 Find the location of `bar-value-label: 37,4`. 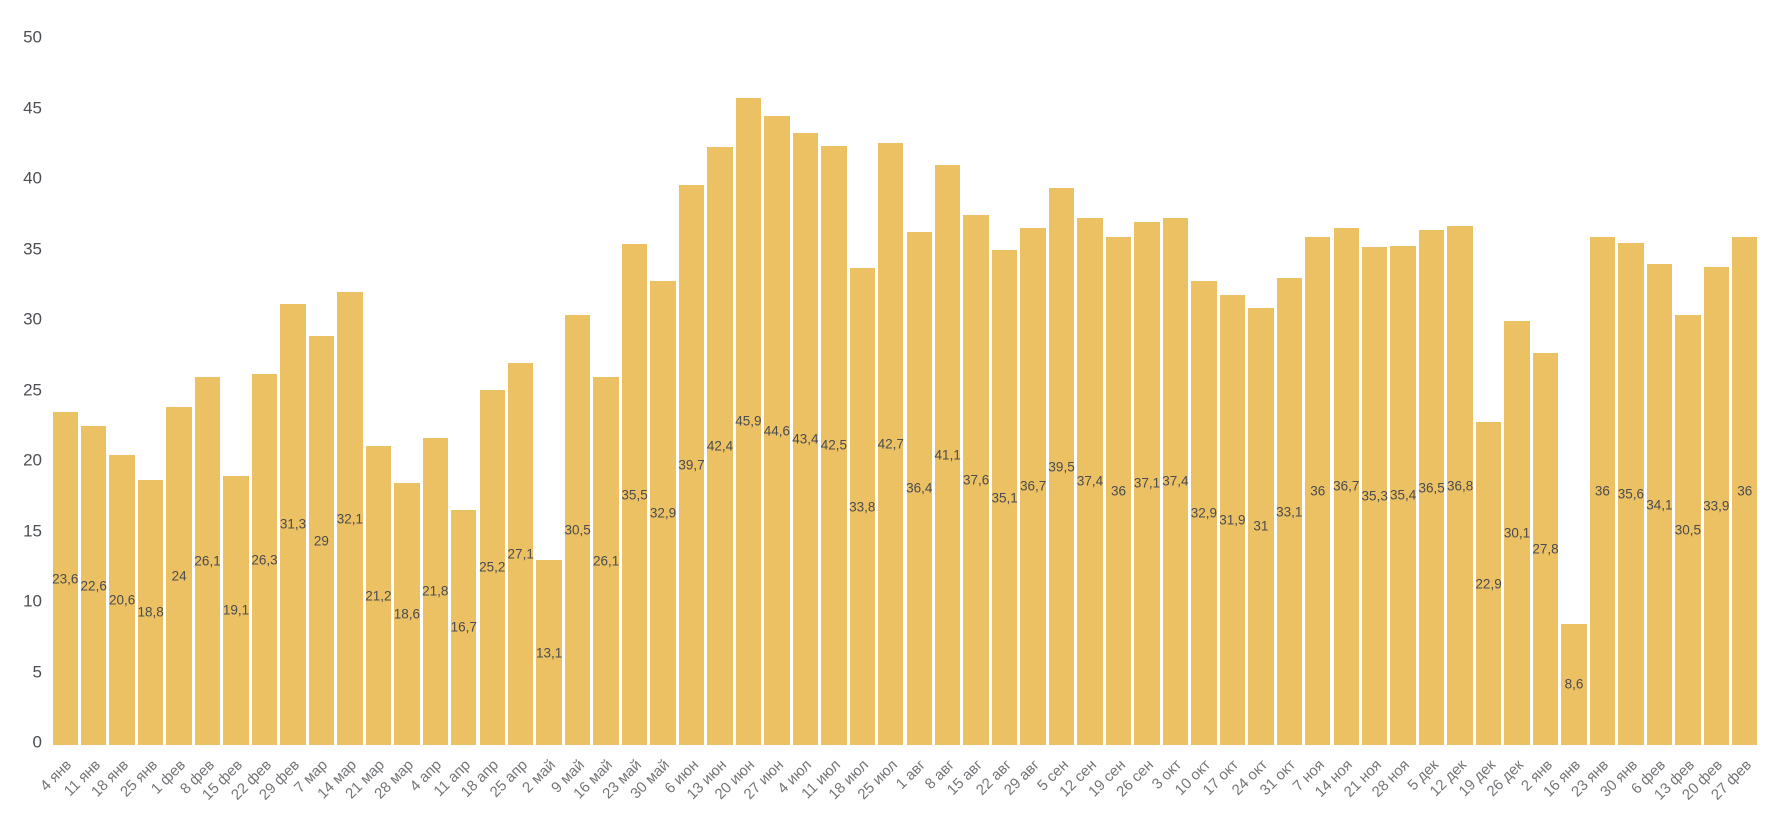

bar-value-label: 37,4 is located at coordinates (1090, 481).